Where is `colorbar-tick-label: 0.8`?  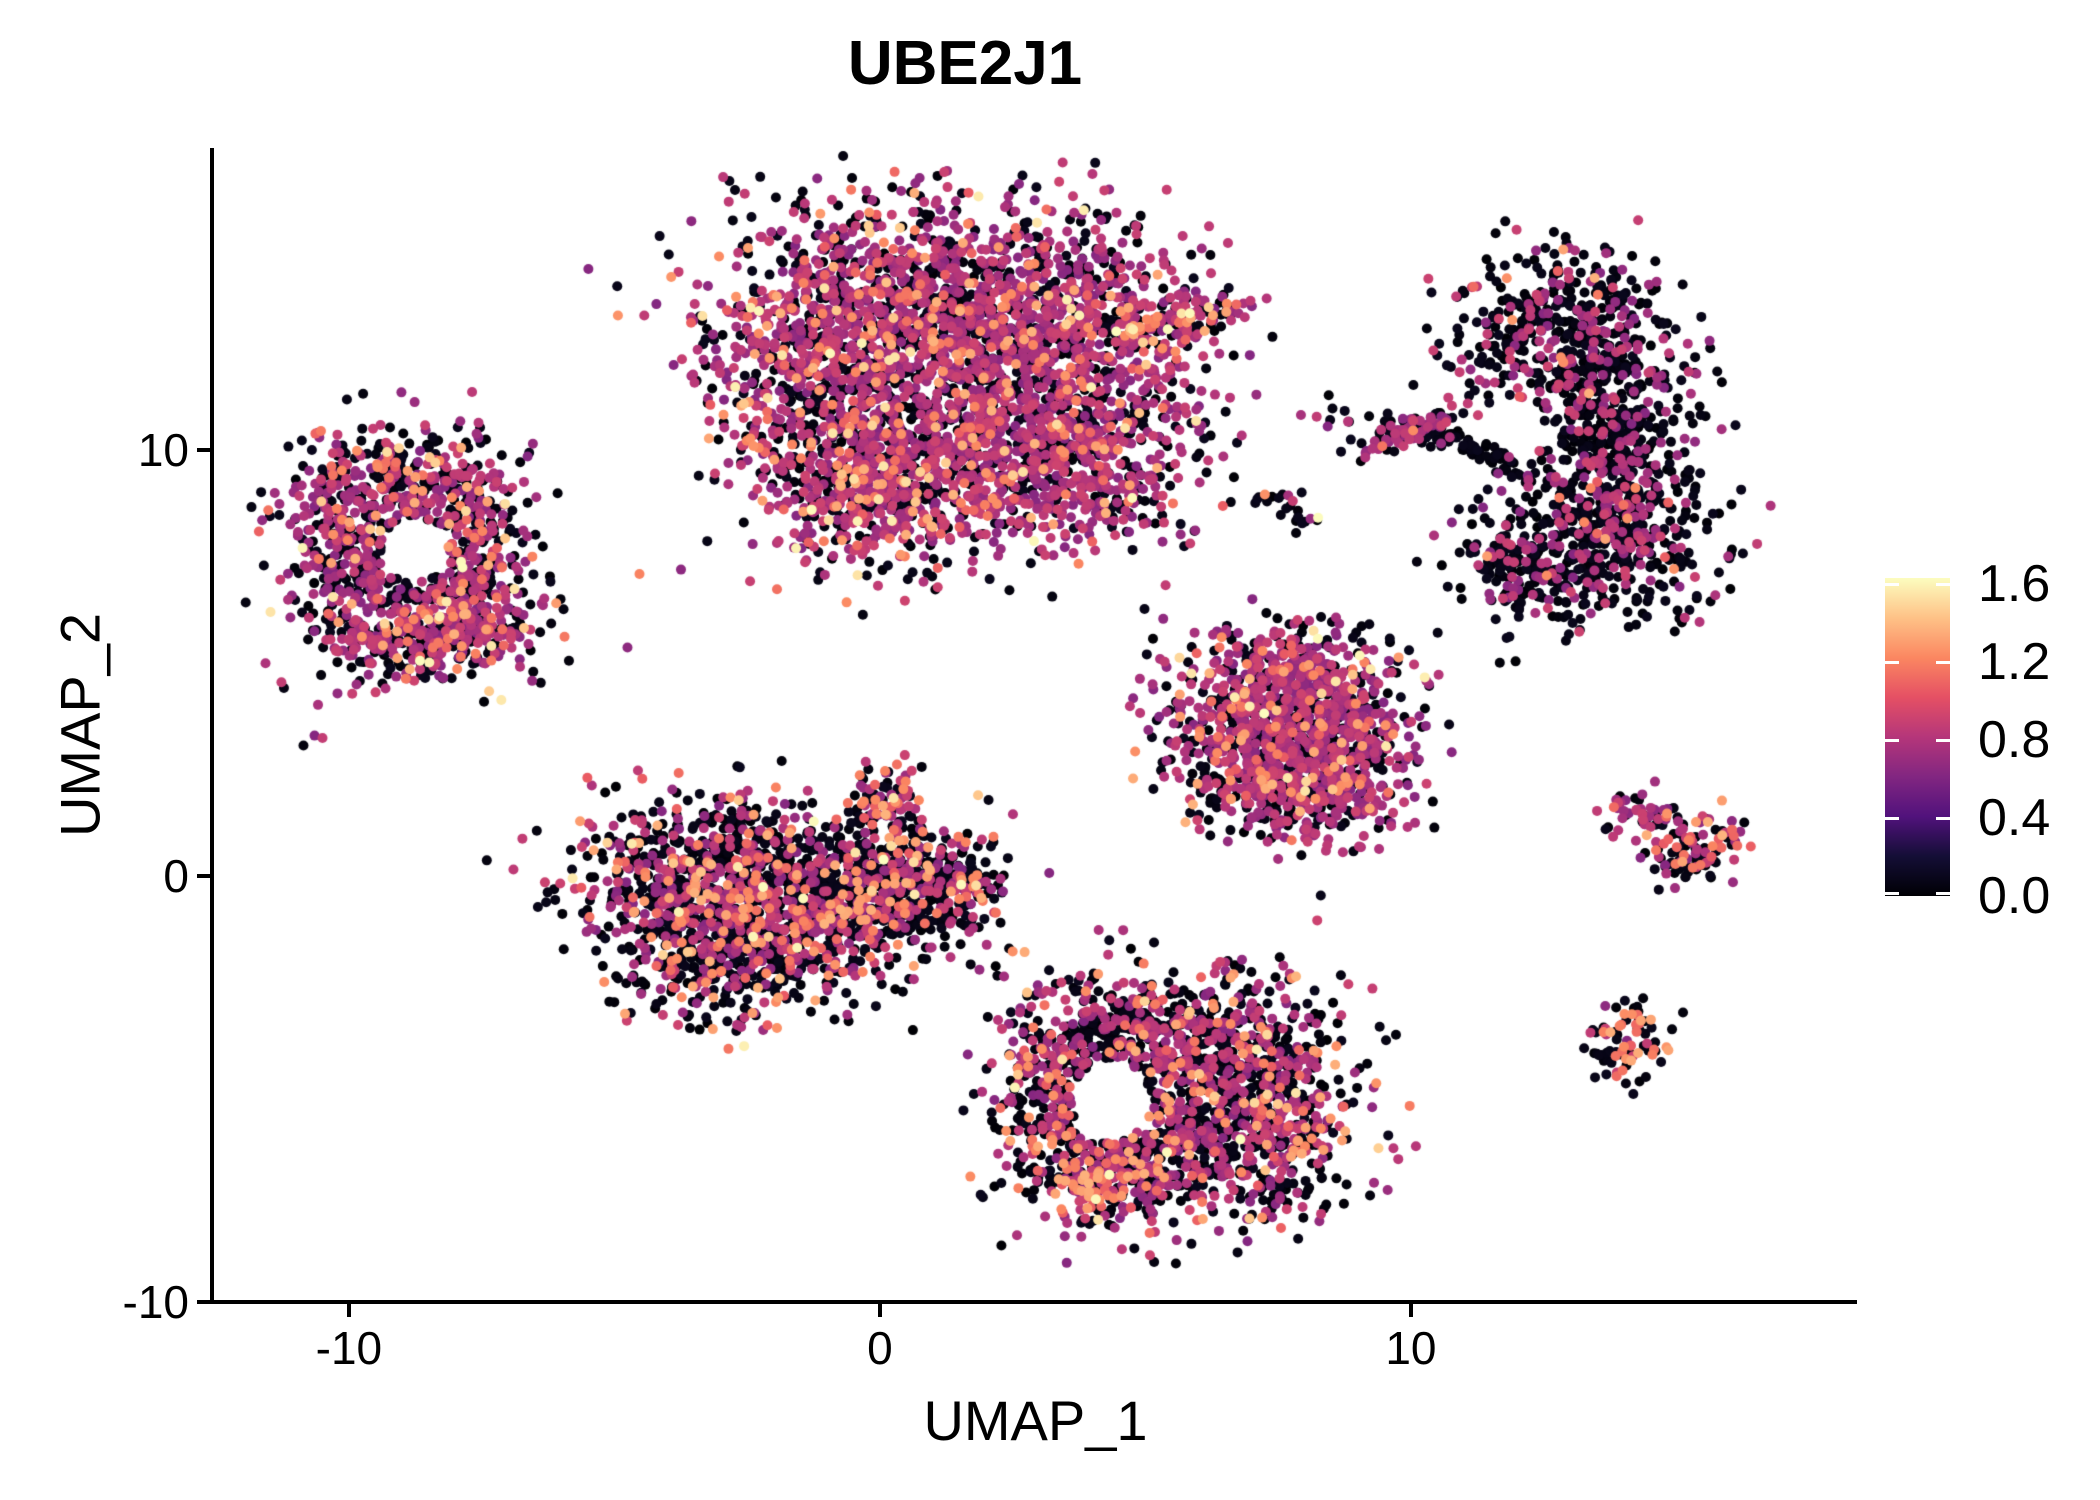 colorbar-tick-label: 0.8 is located at coordinates (2014, 739).